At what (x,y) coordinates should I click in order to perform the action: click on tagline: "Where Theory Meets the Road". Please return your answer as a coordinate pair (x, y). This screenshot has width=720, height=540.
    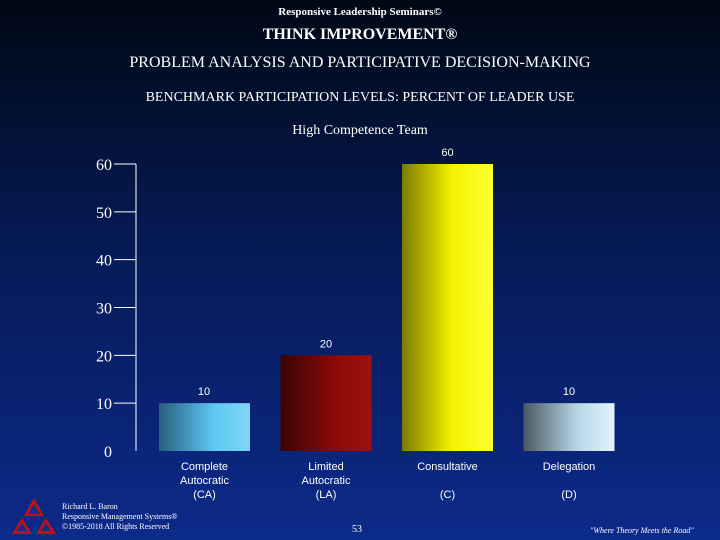
    Looking at the image, I should click on (642, 530).